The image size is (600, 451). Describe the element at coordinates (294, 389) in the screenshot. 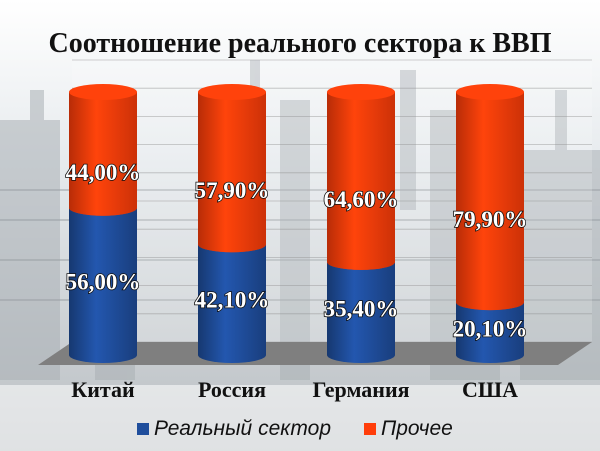

I see `category-axis: Китай Россия Германия США` at that location.